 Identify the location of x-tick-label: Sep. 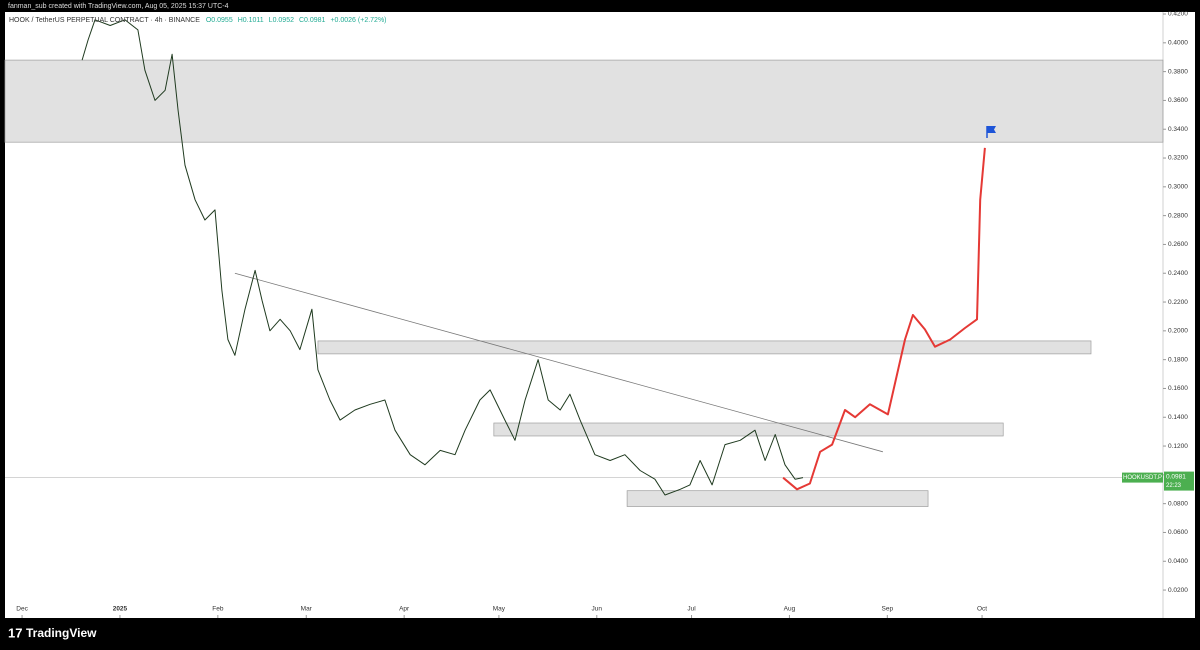
(888, 609).